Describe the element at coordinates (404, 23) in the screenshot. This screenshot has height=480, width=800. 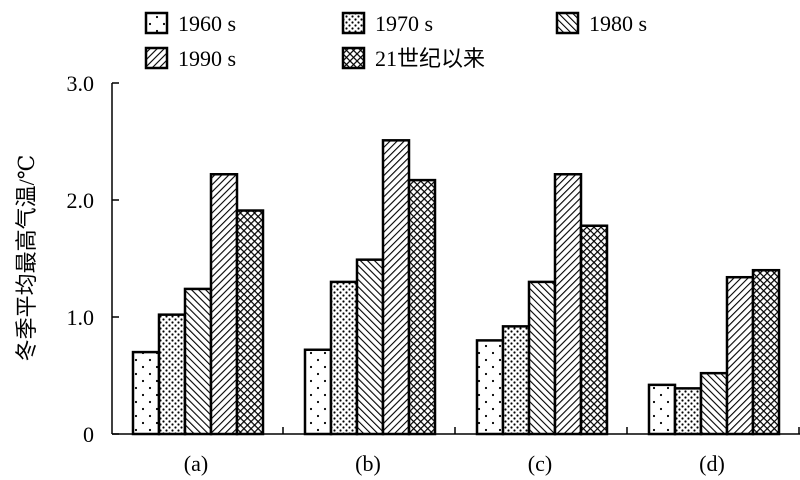
I see `legend-label: 1970 s` at that location.